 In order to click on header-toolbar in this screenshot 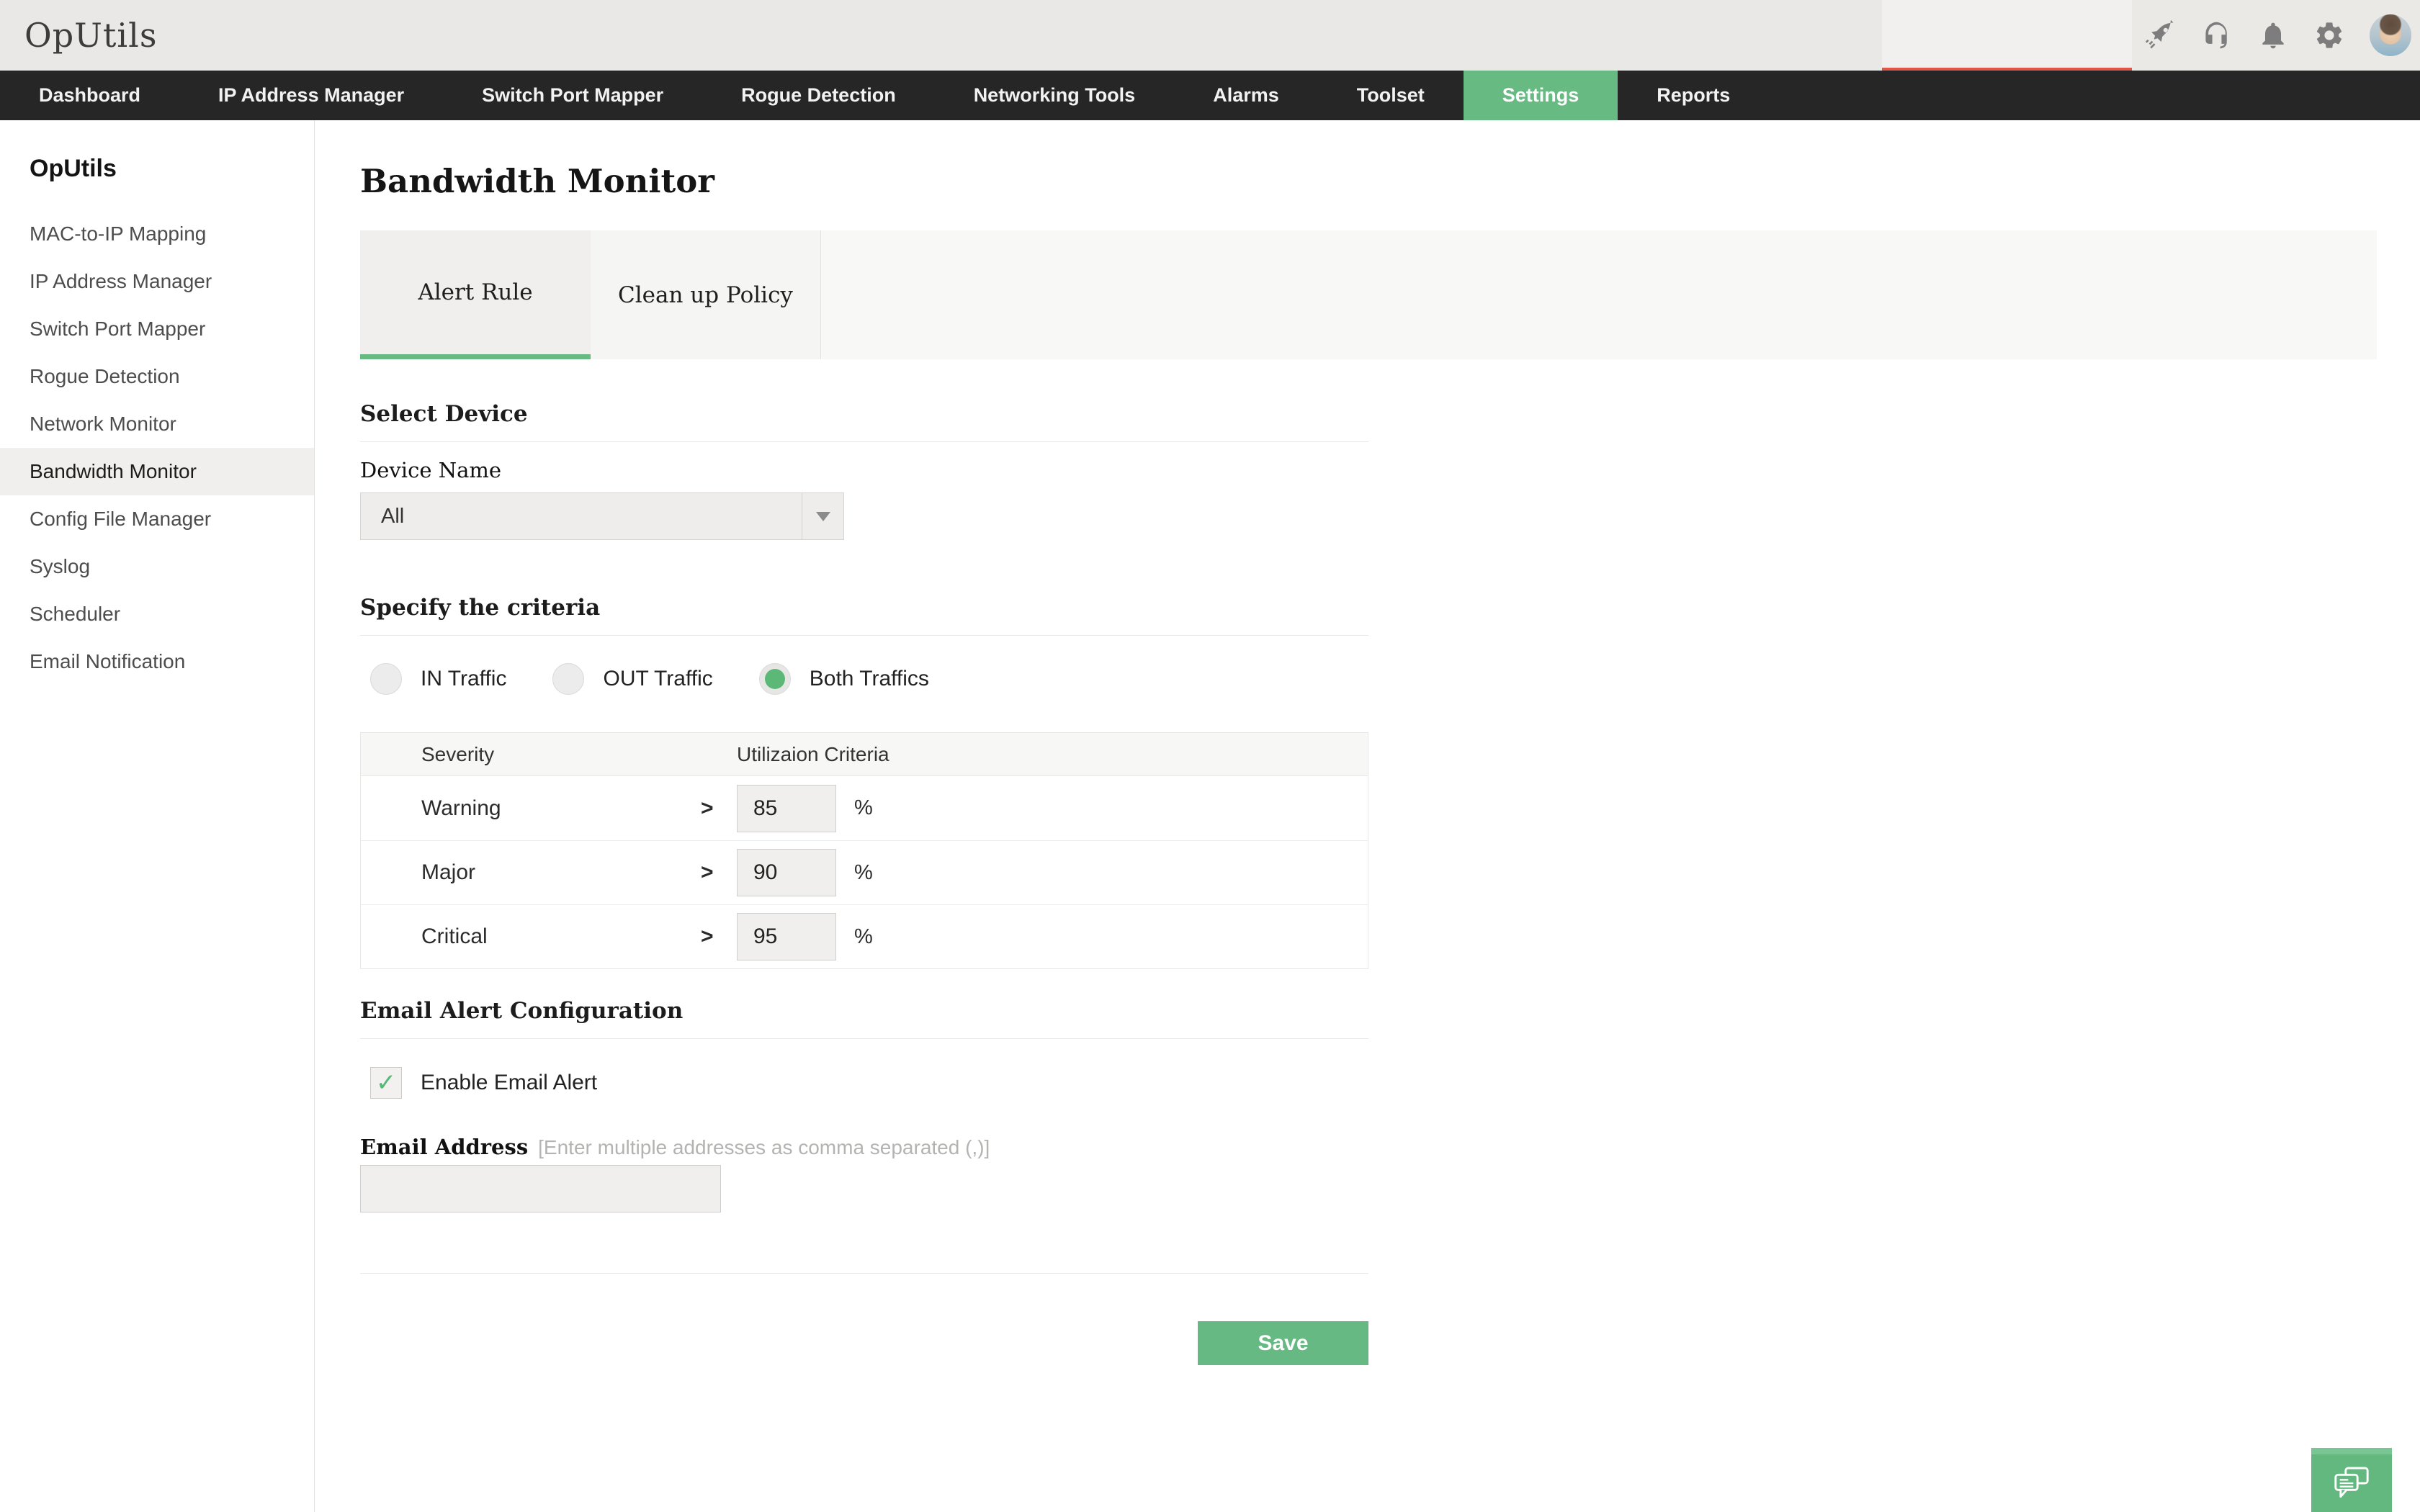, I will do `click(2276, 35)`.